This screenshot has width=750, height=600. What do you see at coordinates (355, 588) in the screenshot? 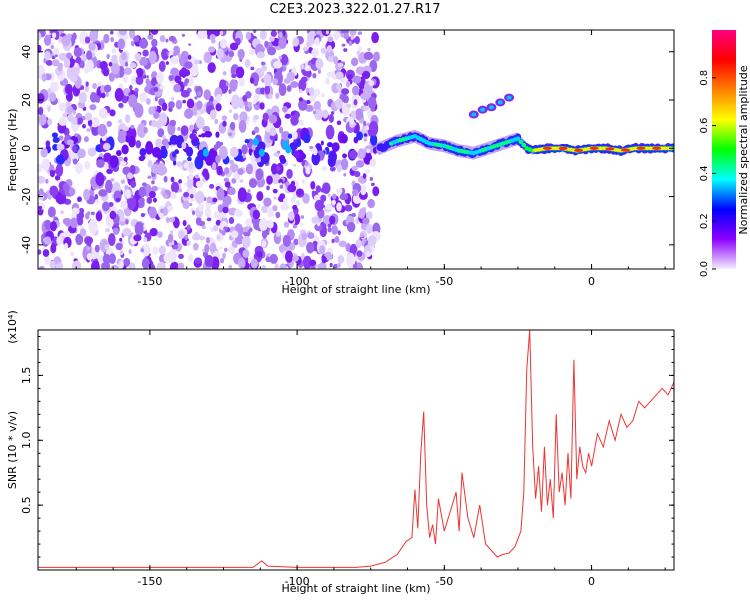
I see `snr-xlabel: Height of straight line (km)` at bounding box center [355, 588].